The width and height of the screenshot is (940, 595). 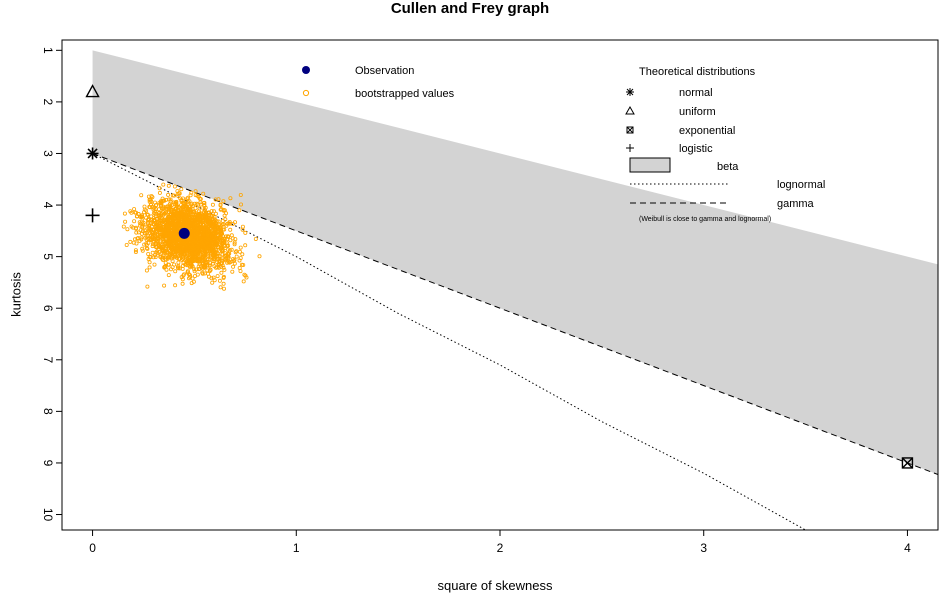 What do you see at coordinates (48, 515) in the screenshot?
I see `y-tick-label: 10` at bounding box center [48, 515].